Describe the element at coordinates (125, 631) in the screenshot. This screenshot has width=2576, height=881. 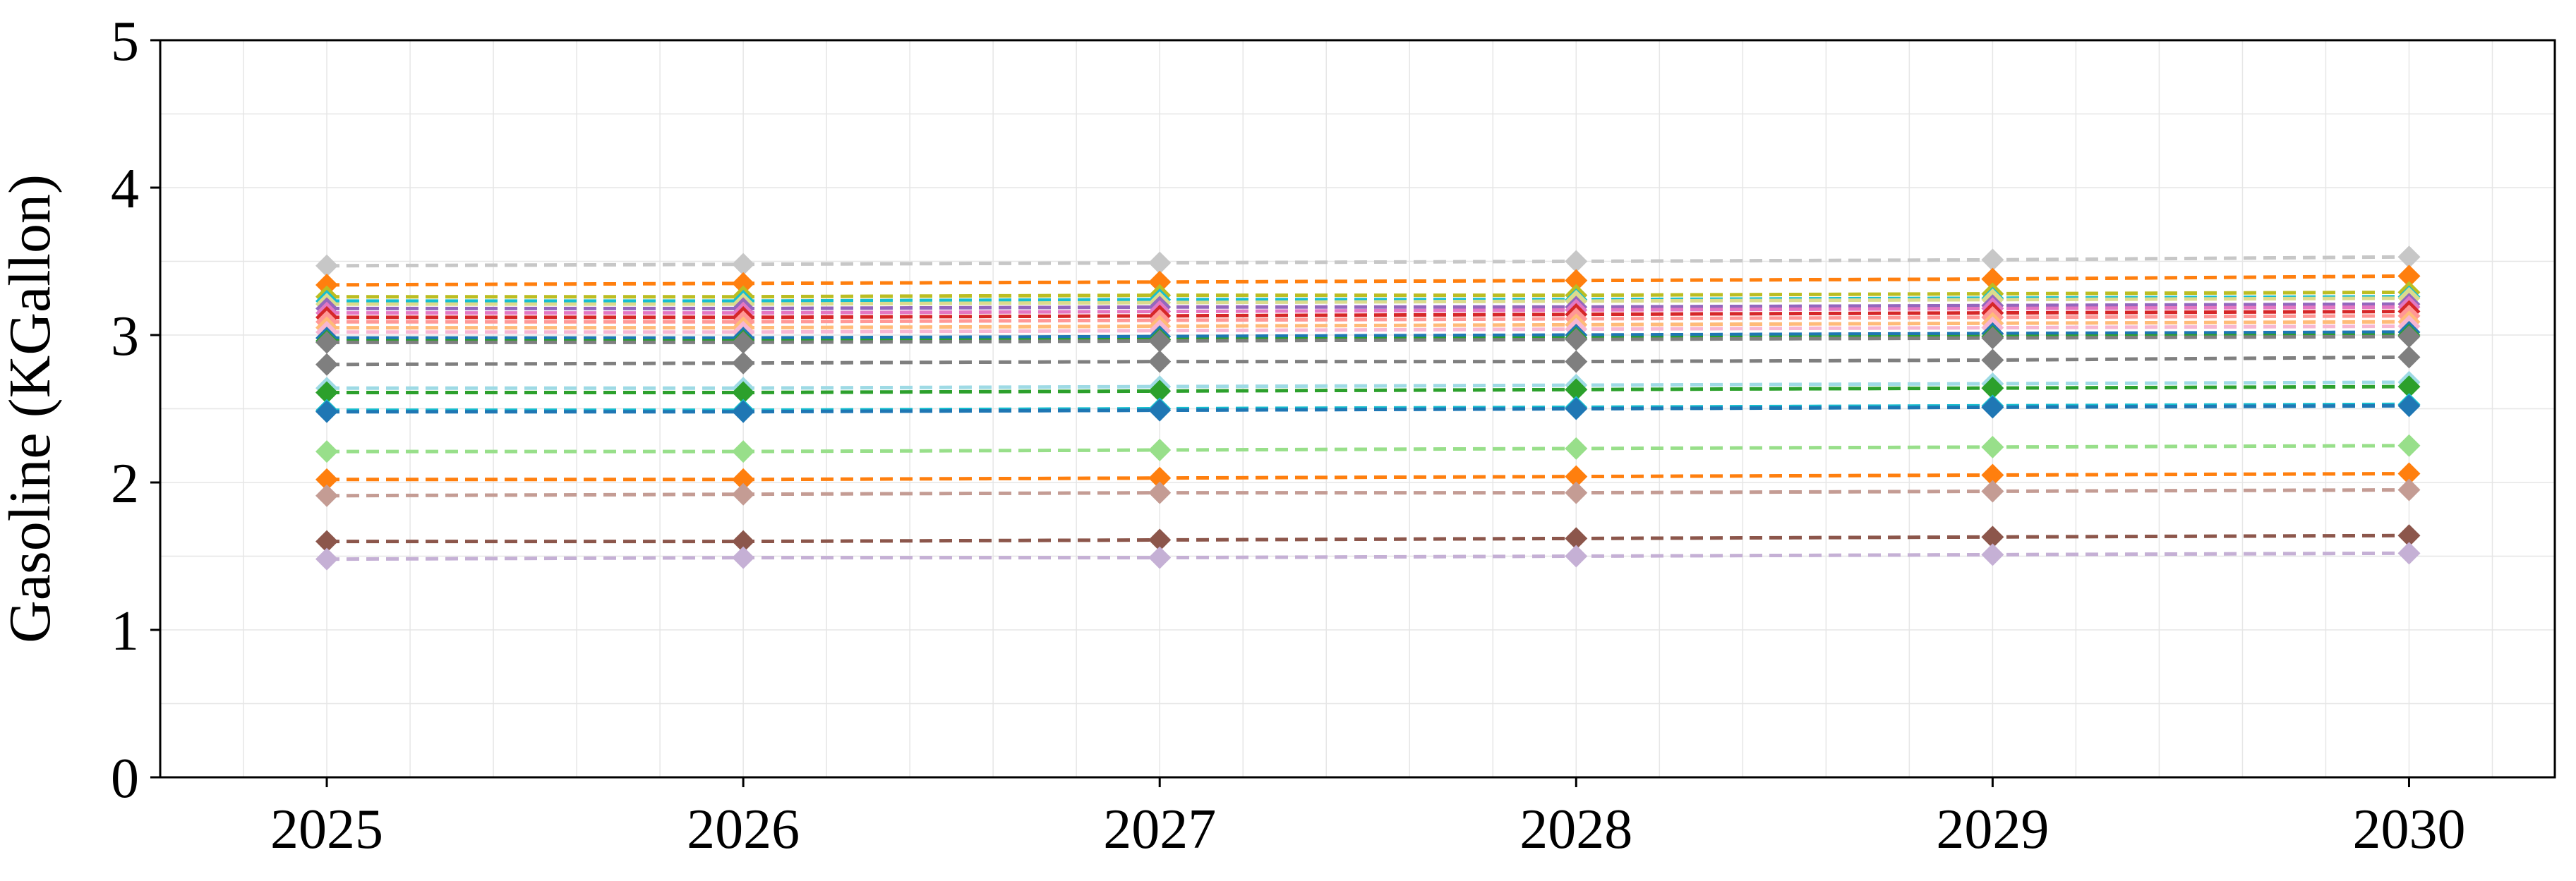
I see `y-tick-label: 1` at that location.